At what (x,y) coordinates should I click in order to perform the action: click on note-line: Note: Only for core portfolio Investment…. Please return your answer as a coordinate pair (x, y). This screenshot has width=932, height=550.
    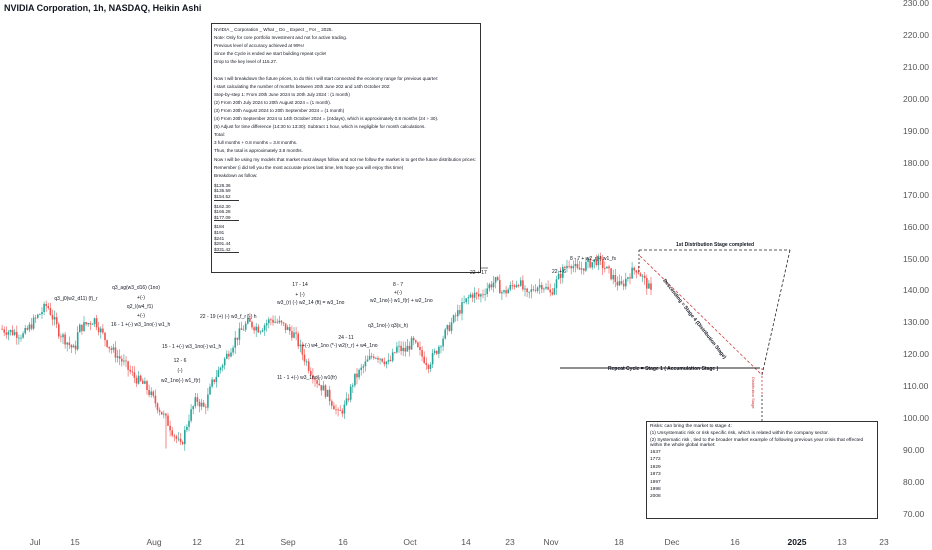
    Looking at the image, I should click on (281, 38).